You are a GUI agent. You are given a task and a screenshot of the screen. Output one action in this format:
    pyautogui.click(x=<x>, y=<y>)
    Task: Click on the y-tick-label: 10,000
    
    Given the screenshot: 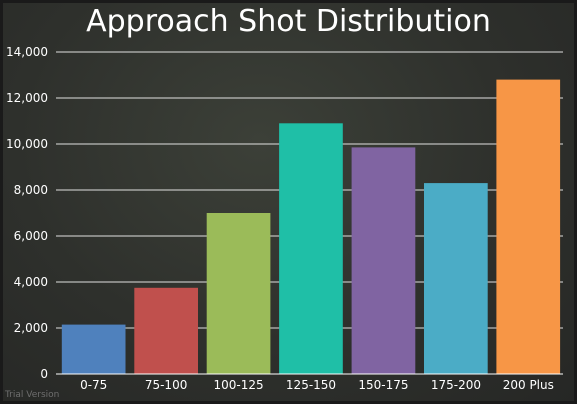 What is the action you would take?
    pyautogui.click(x=27, y=144)
    